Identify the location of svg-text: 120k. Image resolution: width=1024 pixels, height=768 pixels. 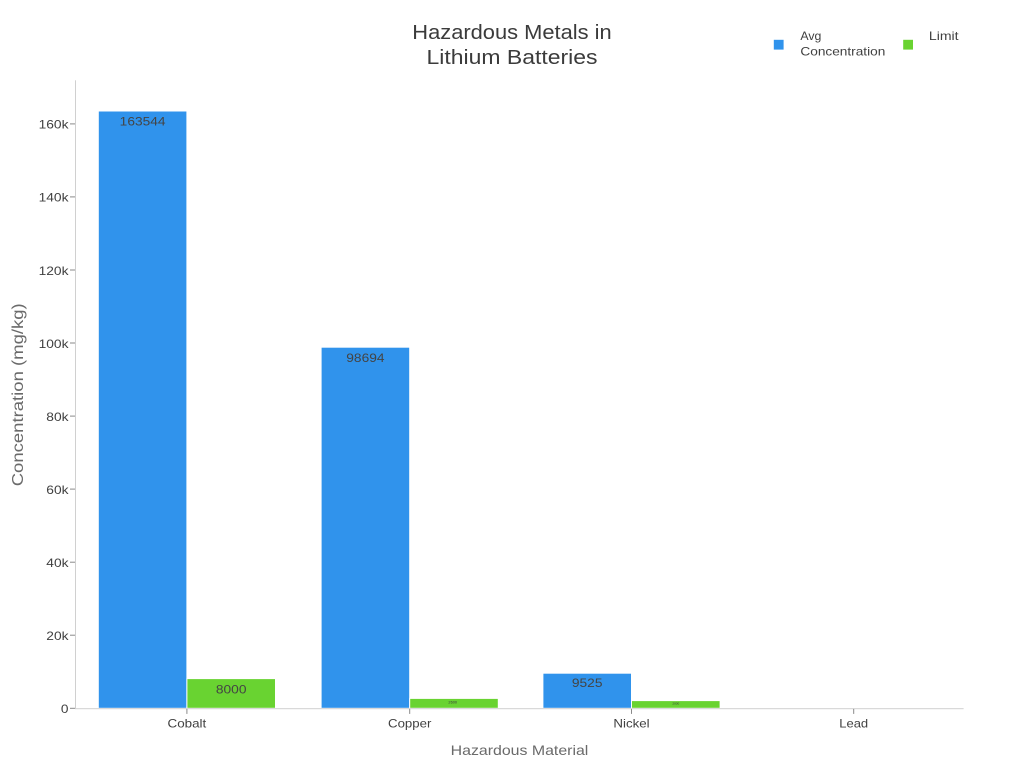
(54, 271).